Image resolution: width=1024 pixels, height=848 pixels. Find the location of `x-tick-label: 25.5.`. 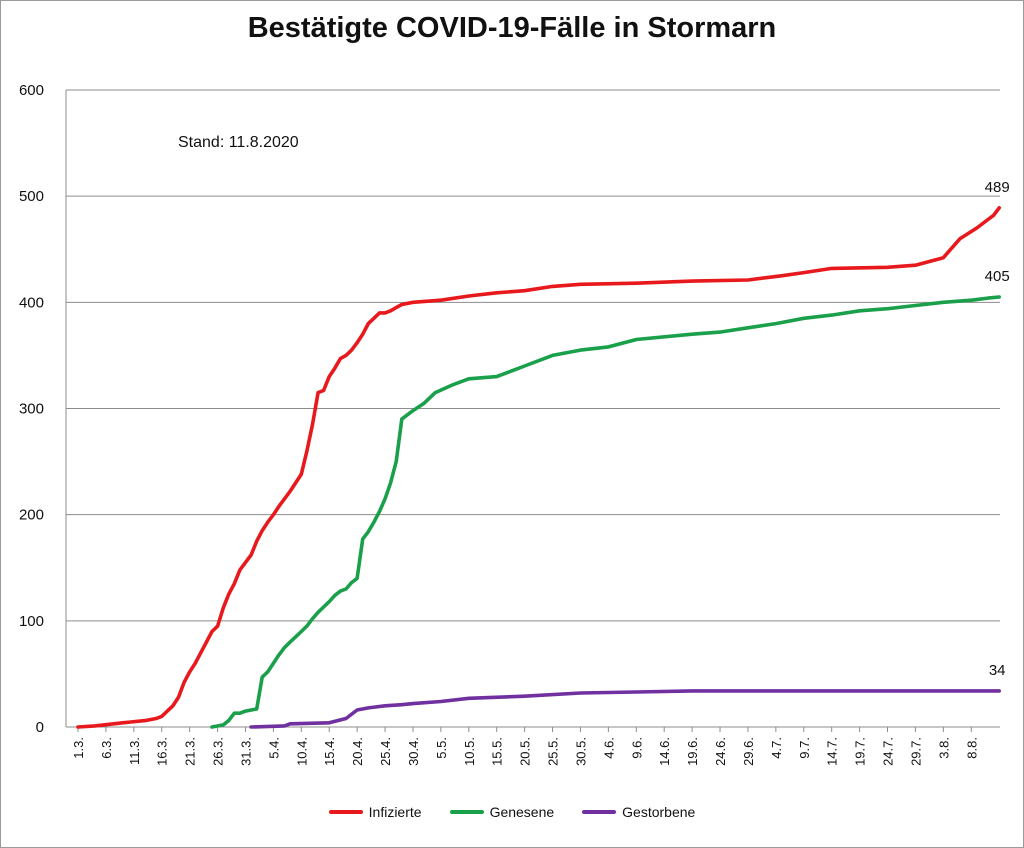

x-tick-label: 25.5. is located at coordinates (553, 751).